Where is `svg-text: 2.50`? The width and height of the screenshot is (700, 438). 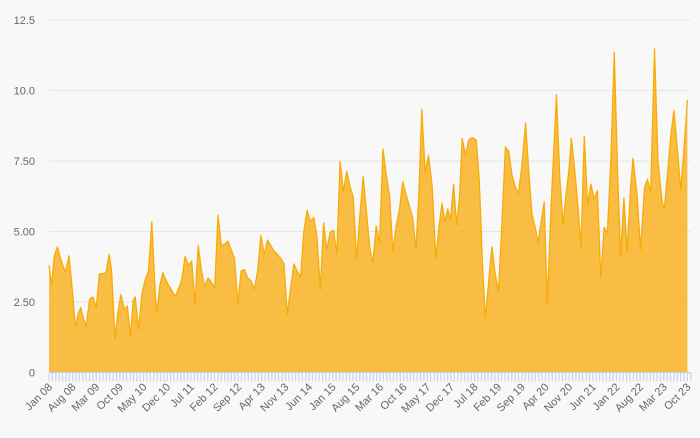 svg-text: 2.50 is located at coordinates (24, 303).